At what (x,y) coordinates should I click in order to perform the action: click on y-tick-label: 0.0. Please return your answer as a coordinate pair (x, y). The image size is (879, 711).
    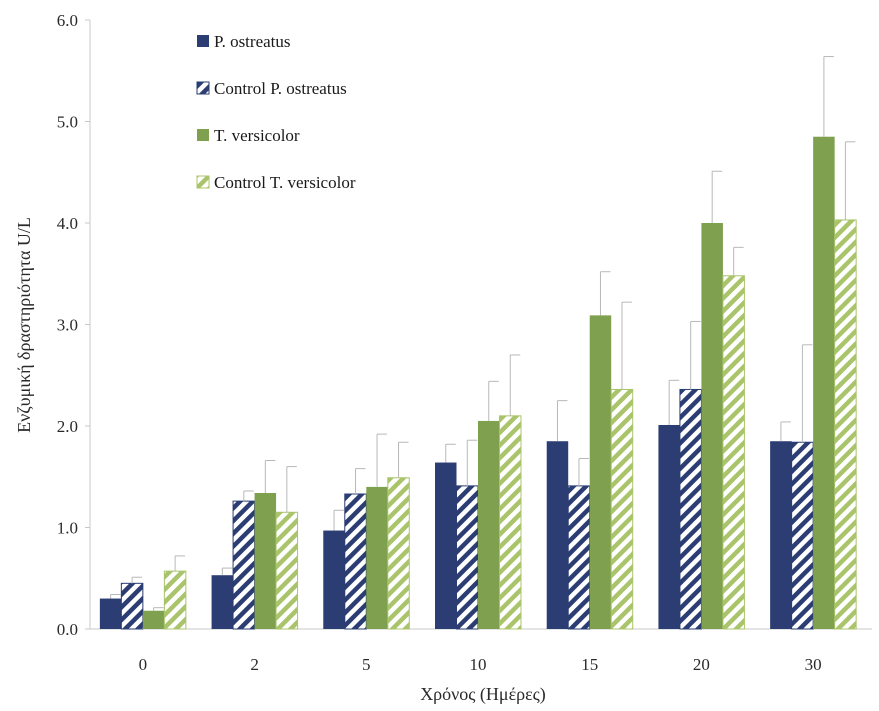
    Looking at the image, I should click on (67, 629).